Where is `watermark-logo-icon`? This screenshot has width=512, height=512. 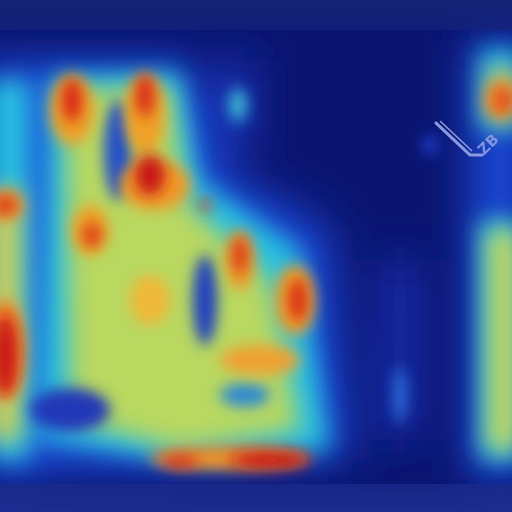
watermark-logo-icon is located at coordinates (459, 138).